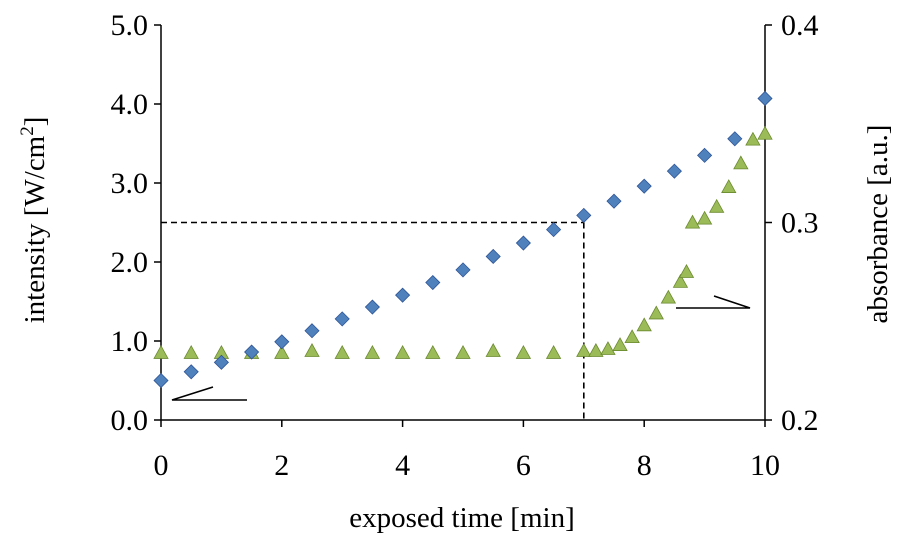 Image resolution: width=898 pixels, height=538 pixels. What do you see at coordinates (765, 465) in the screenshot?
I see `x-tick-label: 10` at bounding box center [765, 465].